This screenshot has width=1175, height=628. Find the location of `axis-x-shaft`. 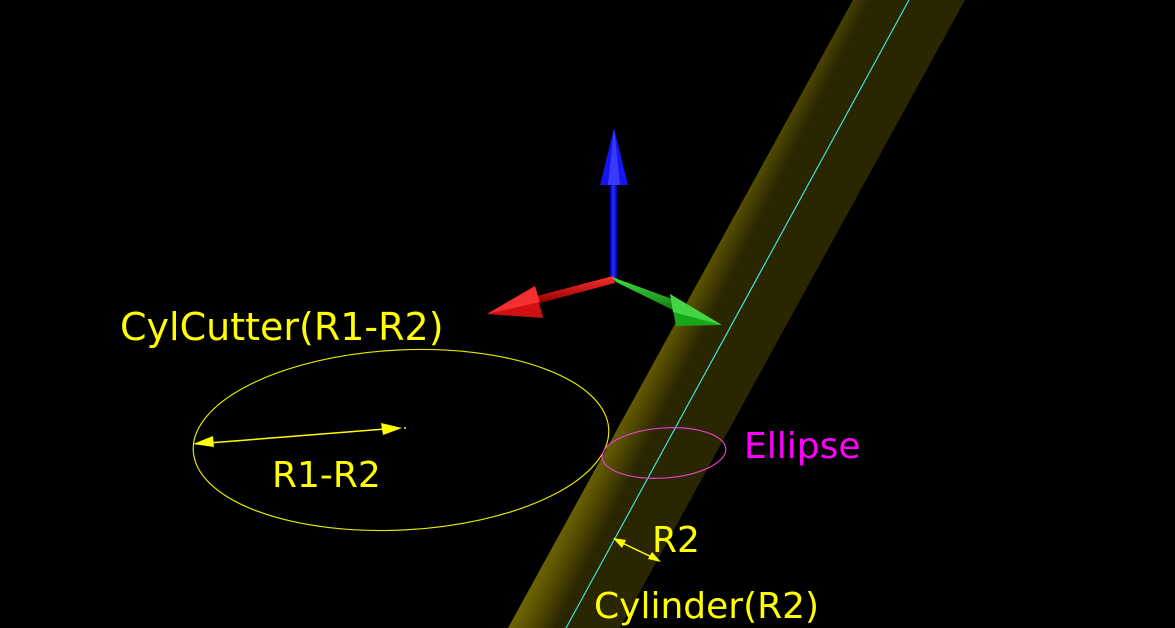

axis-x-shaft is located at coordinates (576, 289).